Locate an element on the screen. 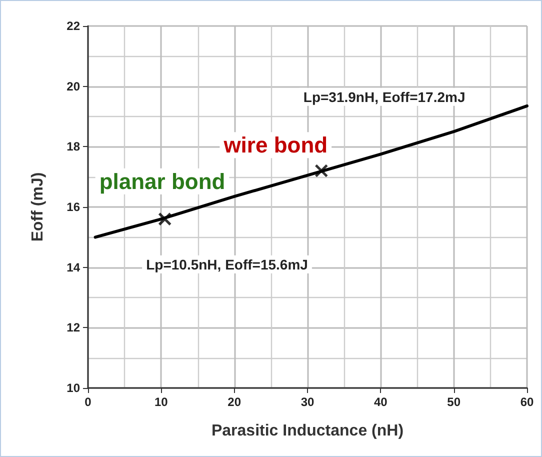 Image resolution: width=542 pixels, height=457 pixels. y-tick-label: 22 is located at coordinates (73, 26).